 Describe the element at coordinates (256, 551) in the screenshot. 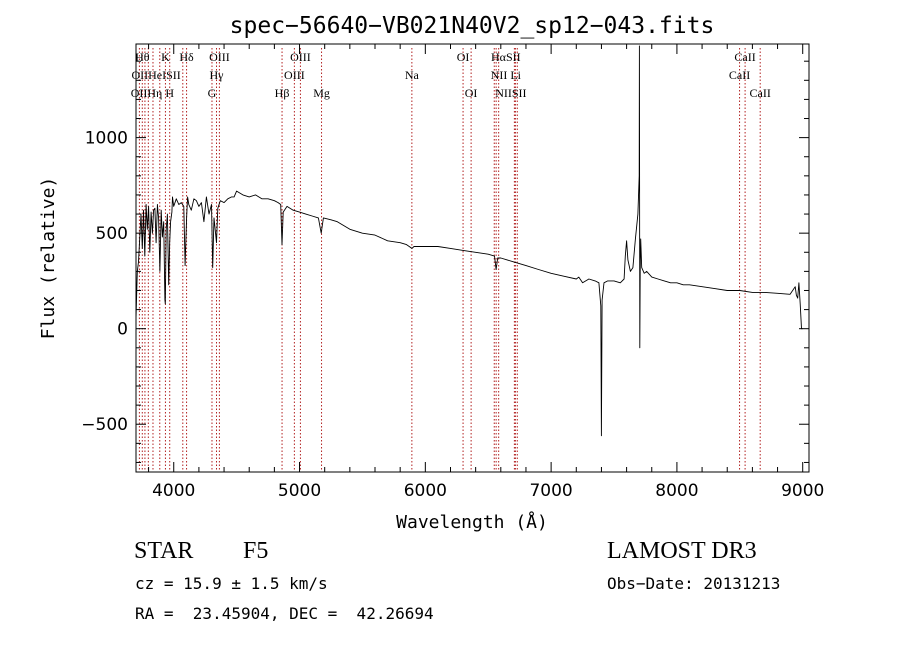

I see `object-subclass: F5` at that location.